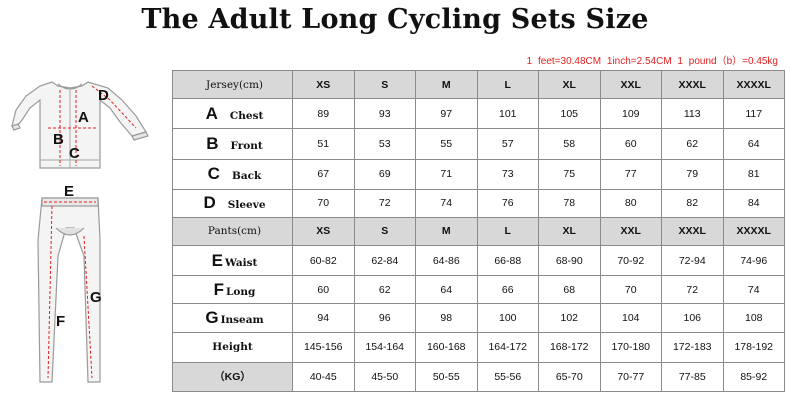 This screenshot has height=414, width=790. Describe the element at coordinates (569, 377) in the screenshot. I see `cell: 65-70` at that location.